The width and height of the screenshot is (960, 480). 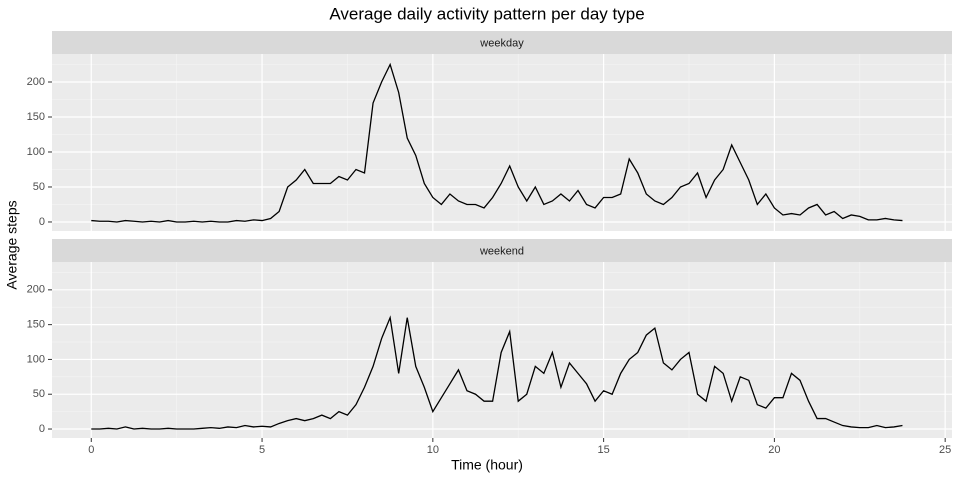 What do you see at coordinates (487, 465) in the screenshot?
I see `x-axis-label: Time (hour)` at bounding box center [487, 465].